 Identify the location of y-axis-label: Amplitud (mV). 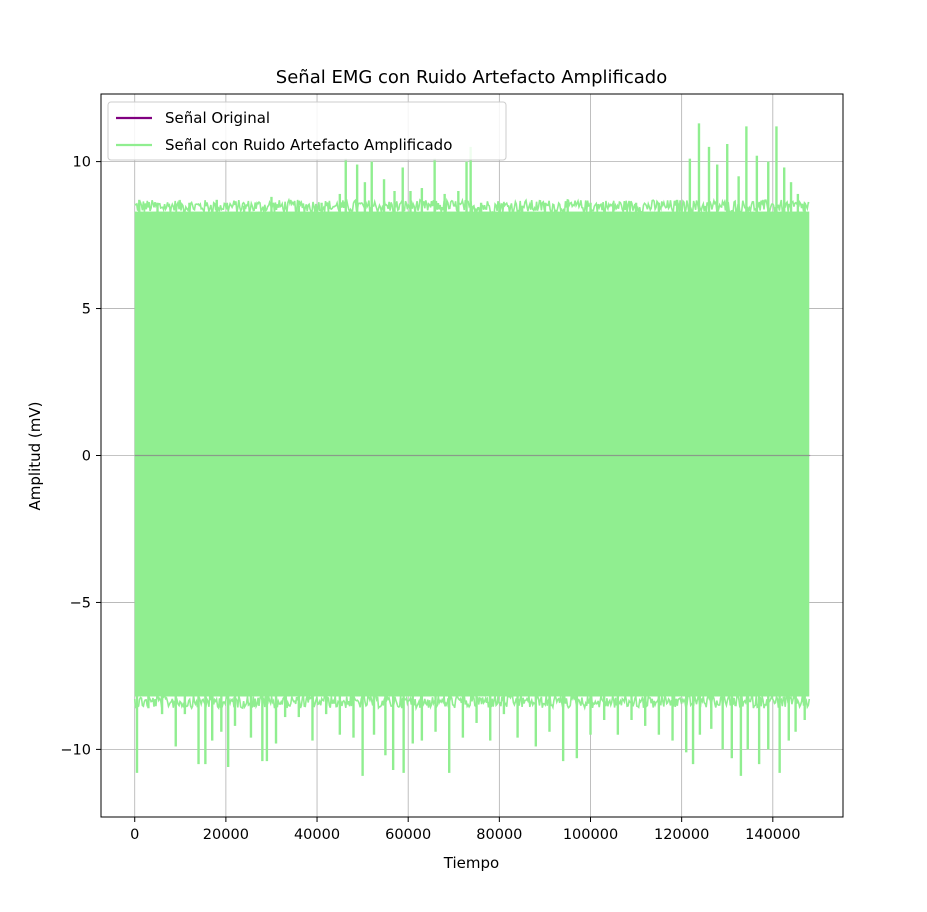
(35, 456).